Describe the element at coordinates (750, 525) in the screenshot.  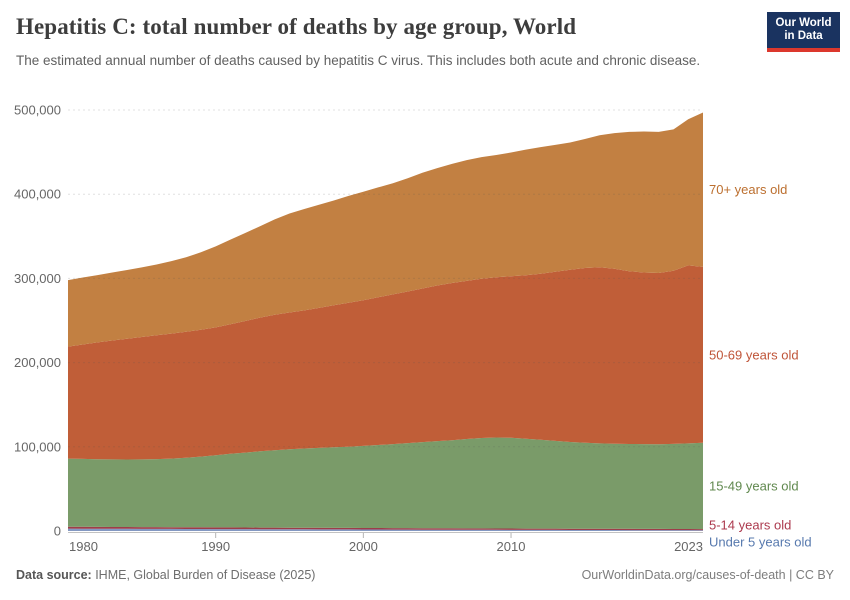
I see `series-label-5-14-years-old: 5-14 years old` at that location.